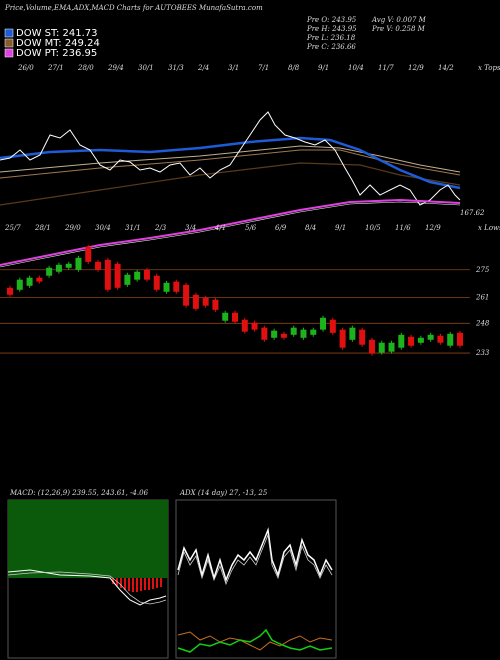 This screenshot has width=500, height=660. What do you see at coordinates (482, 298) in the screenshot?
I see `y-tick-label: 261` at bounding box center [482, 298].